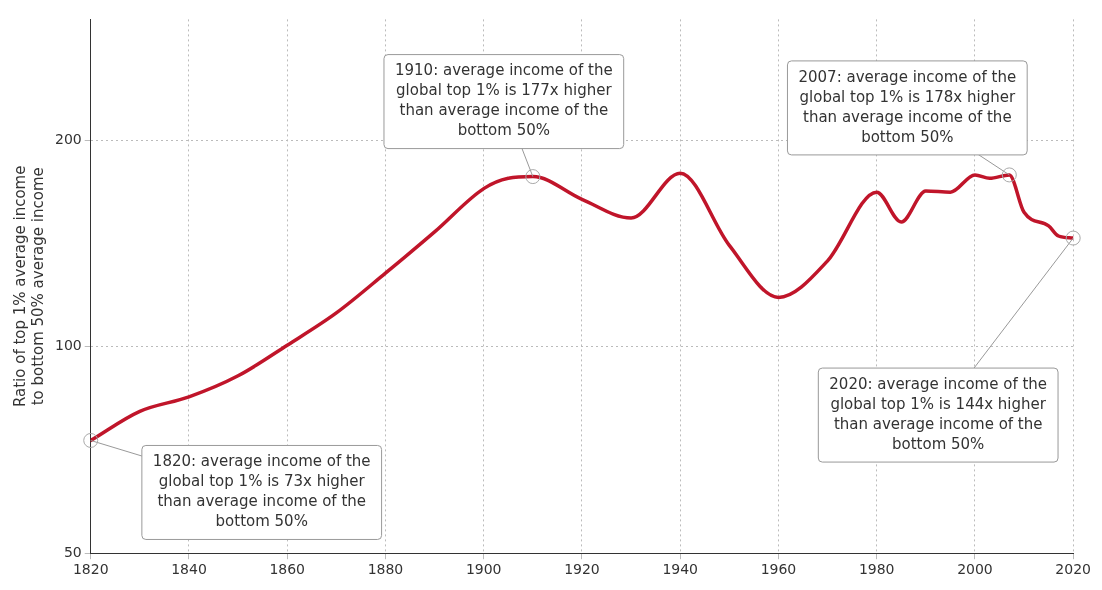  What do you see at coordinates (680, 569) in the screenshot?
I see `x-tick-label: 1940` at bounding box center [680, 569].